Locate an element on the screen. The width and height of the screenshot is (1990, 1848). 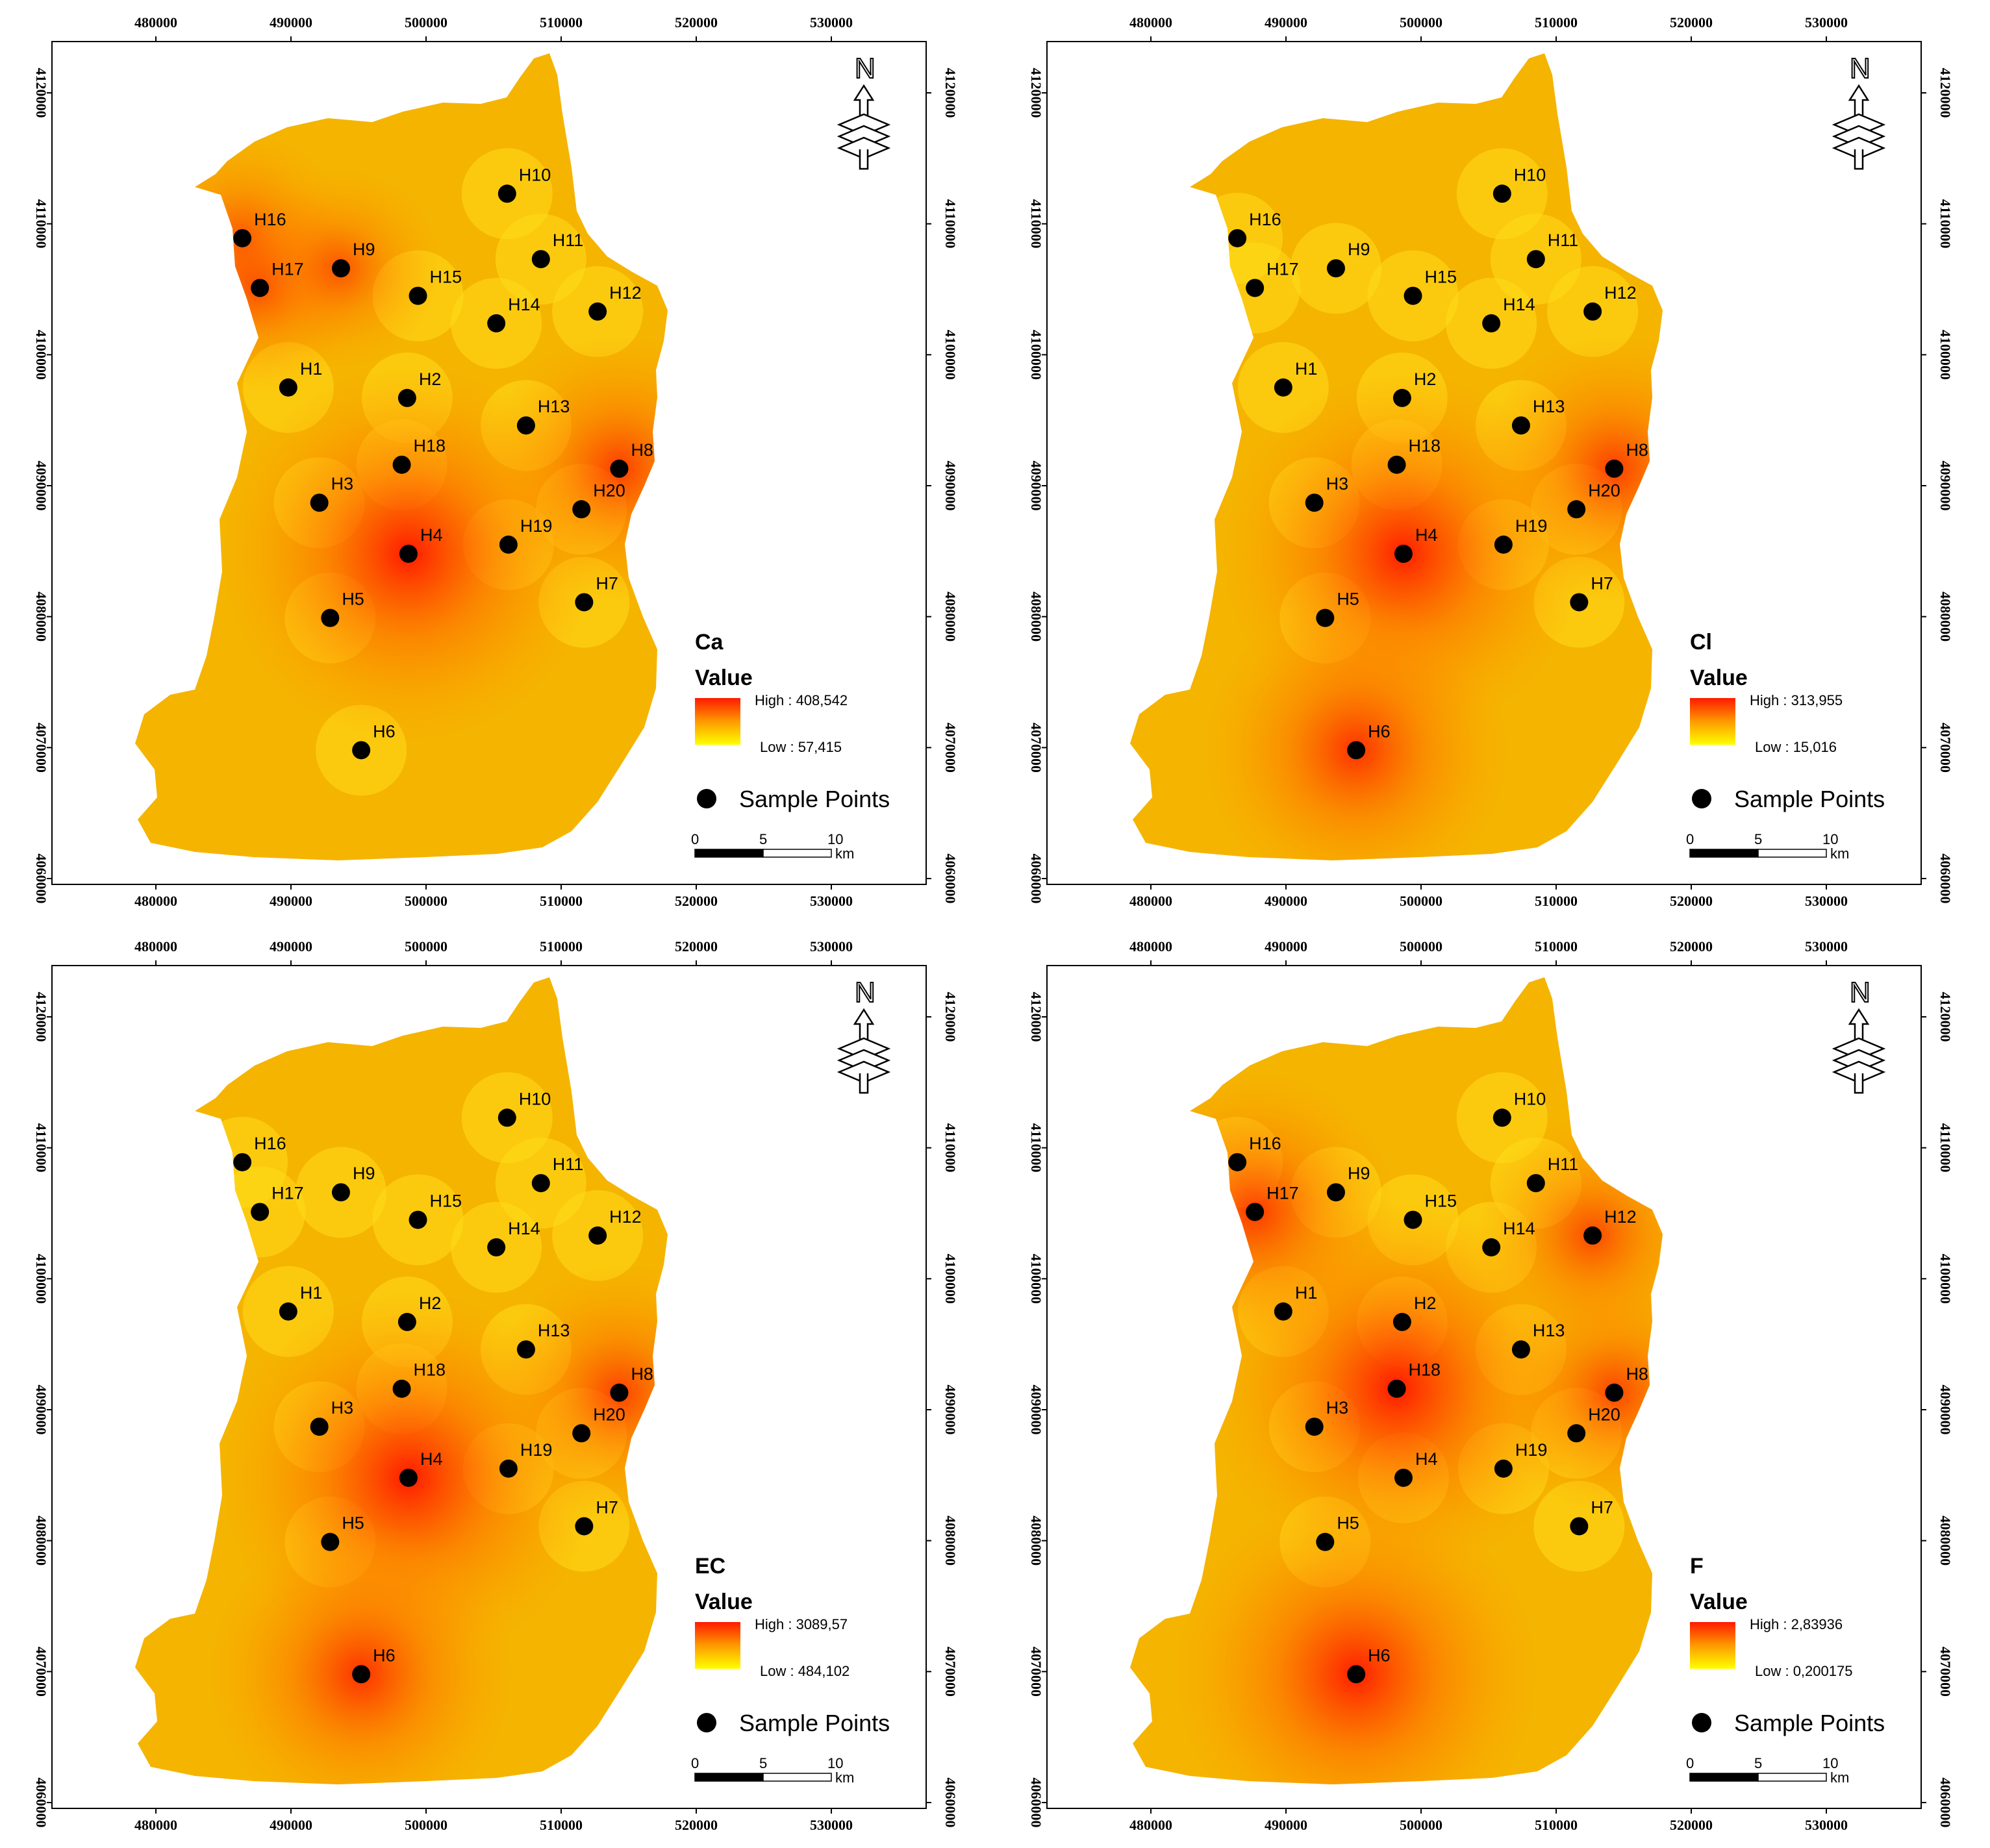
scale-label: 5 is located at coordinates (763, 839).